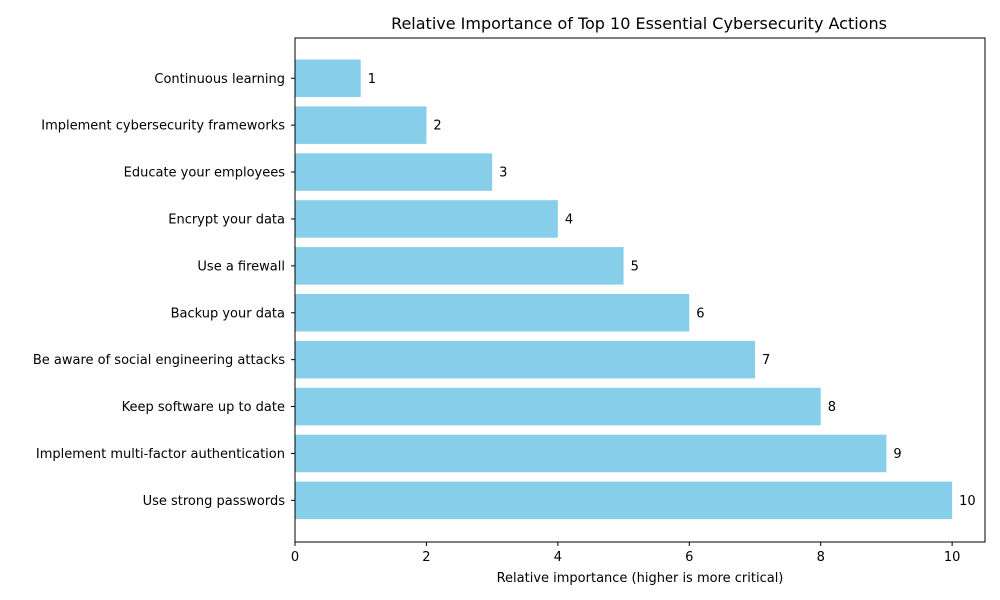 The width and height of the screenshot is (1000, 600). I want to click on bar-value-label: 1, so click(372, 79).